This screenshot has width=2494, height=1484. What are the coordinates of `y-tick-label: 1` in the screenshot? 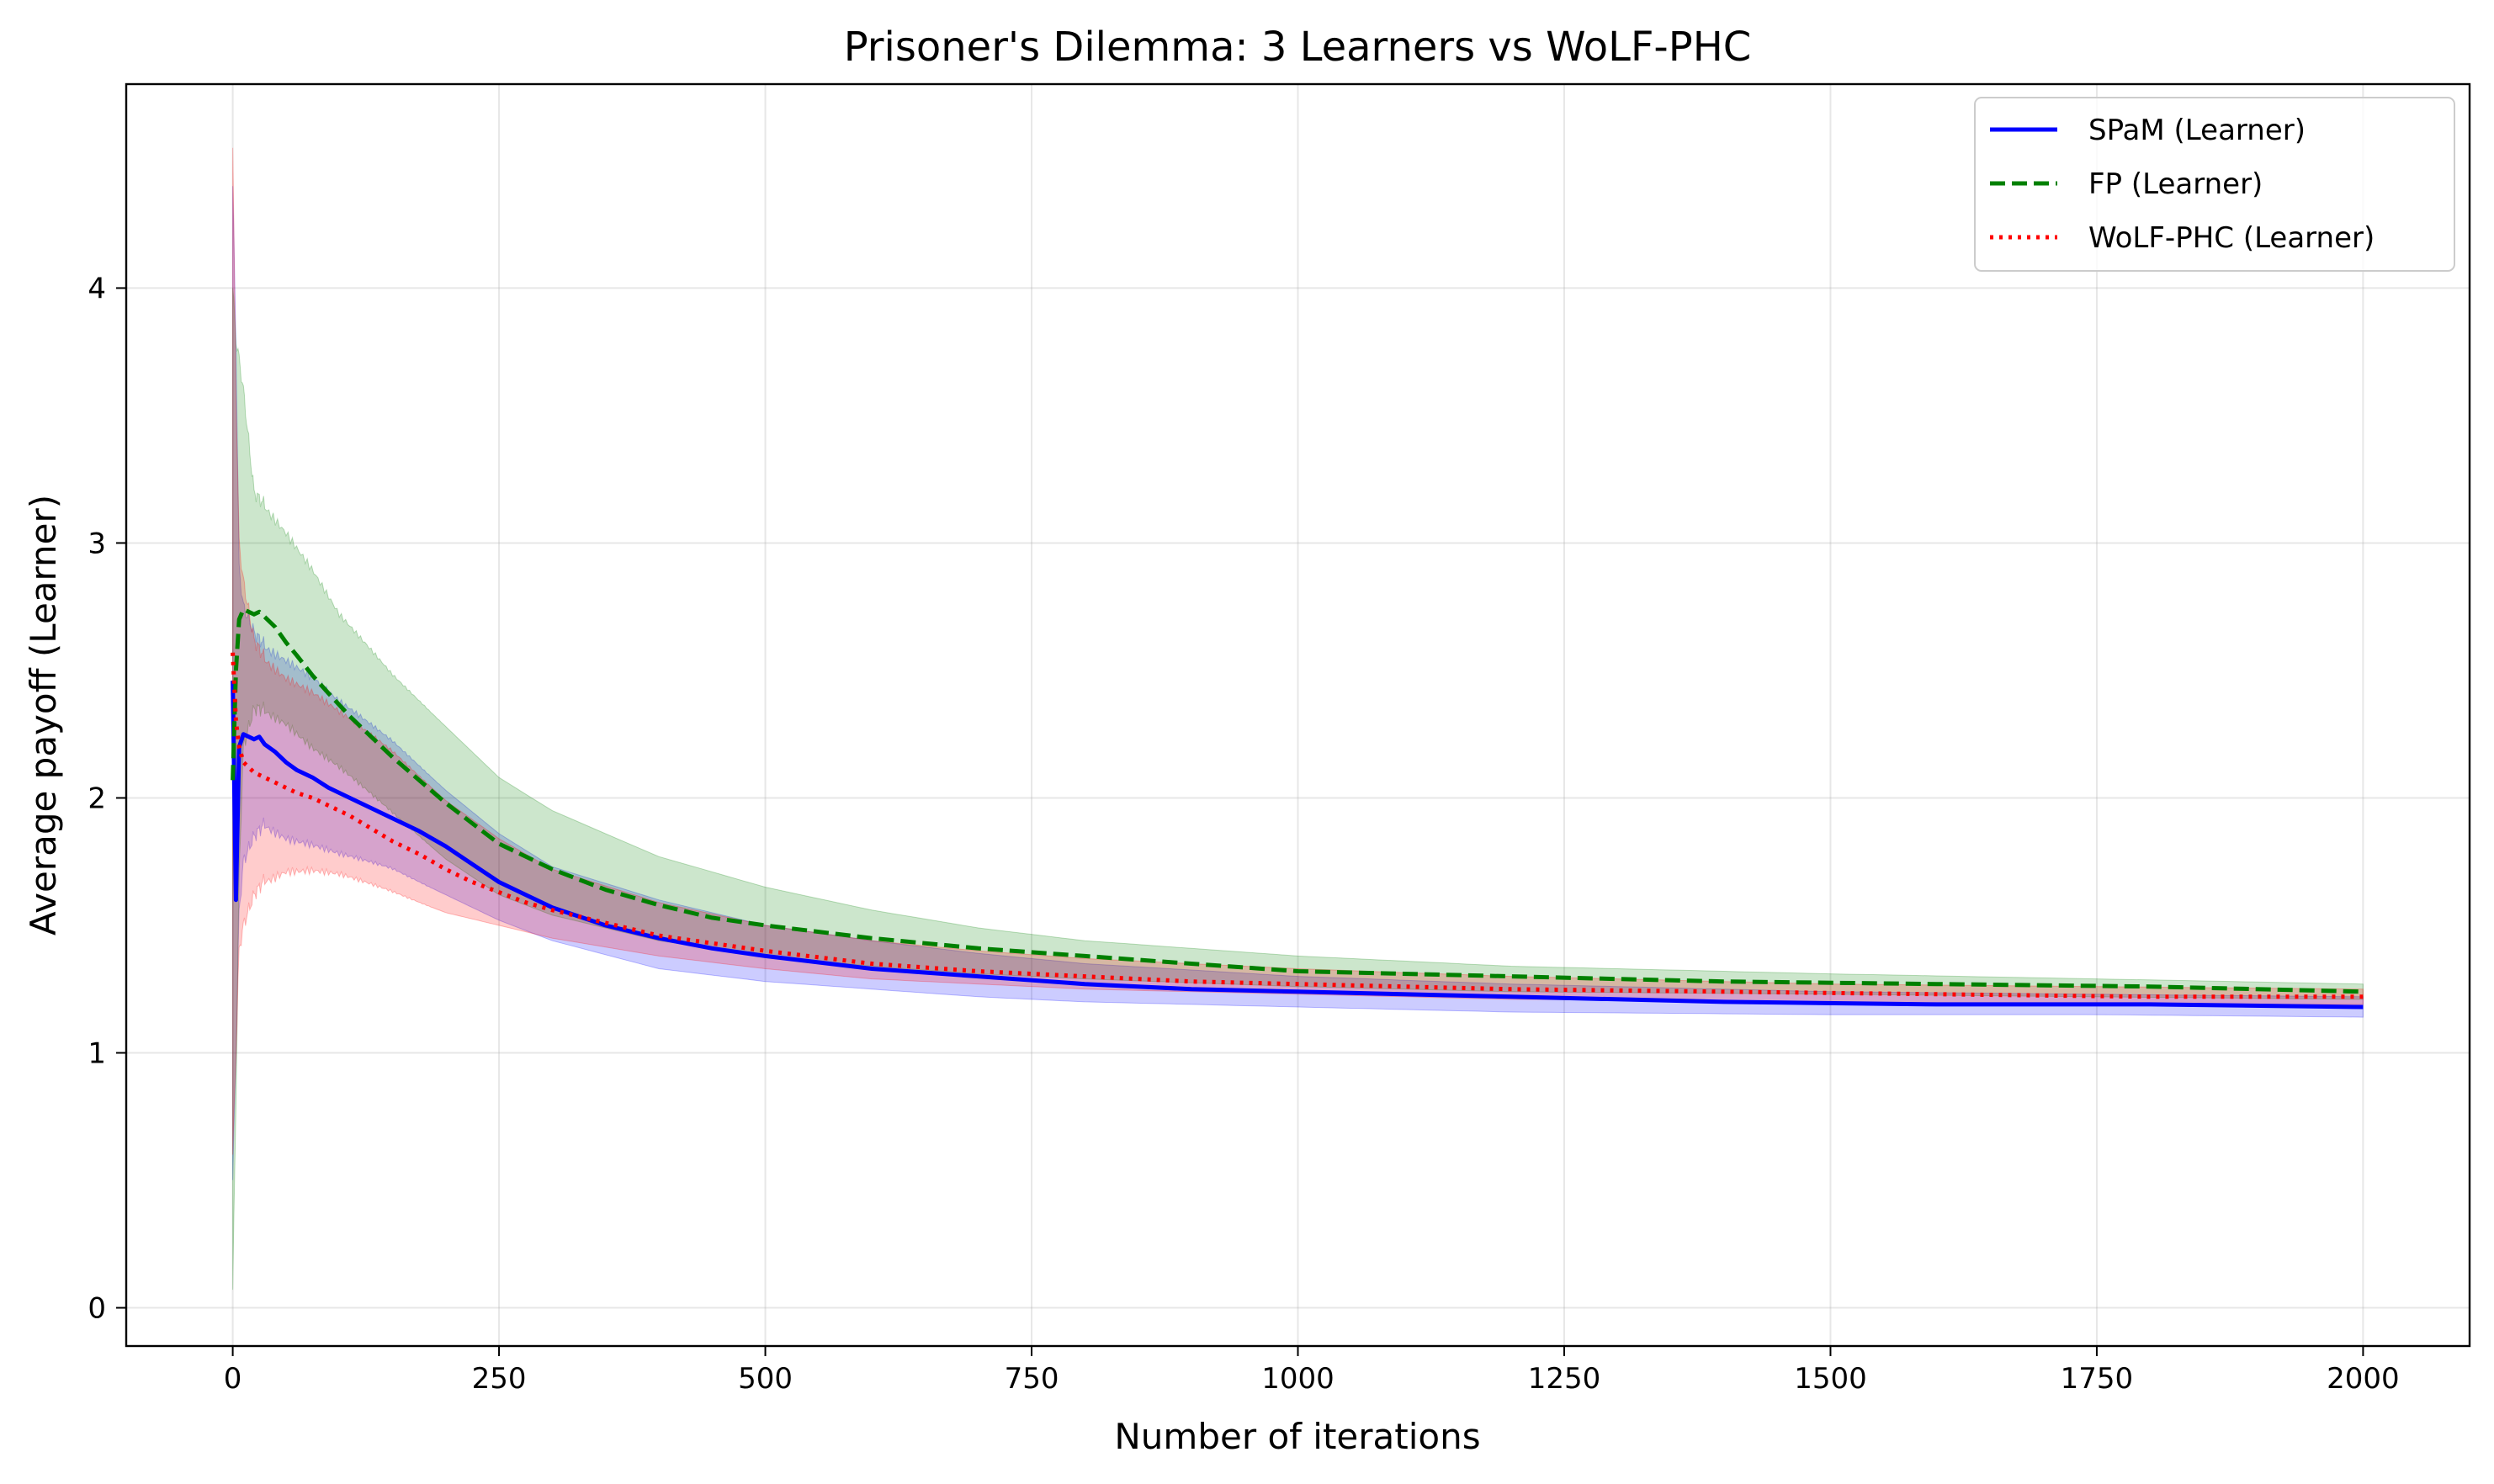 It's located at (97, 1054).